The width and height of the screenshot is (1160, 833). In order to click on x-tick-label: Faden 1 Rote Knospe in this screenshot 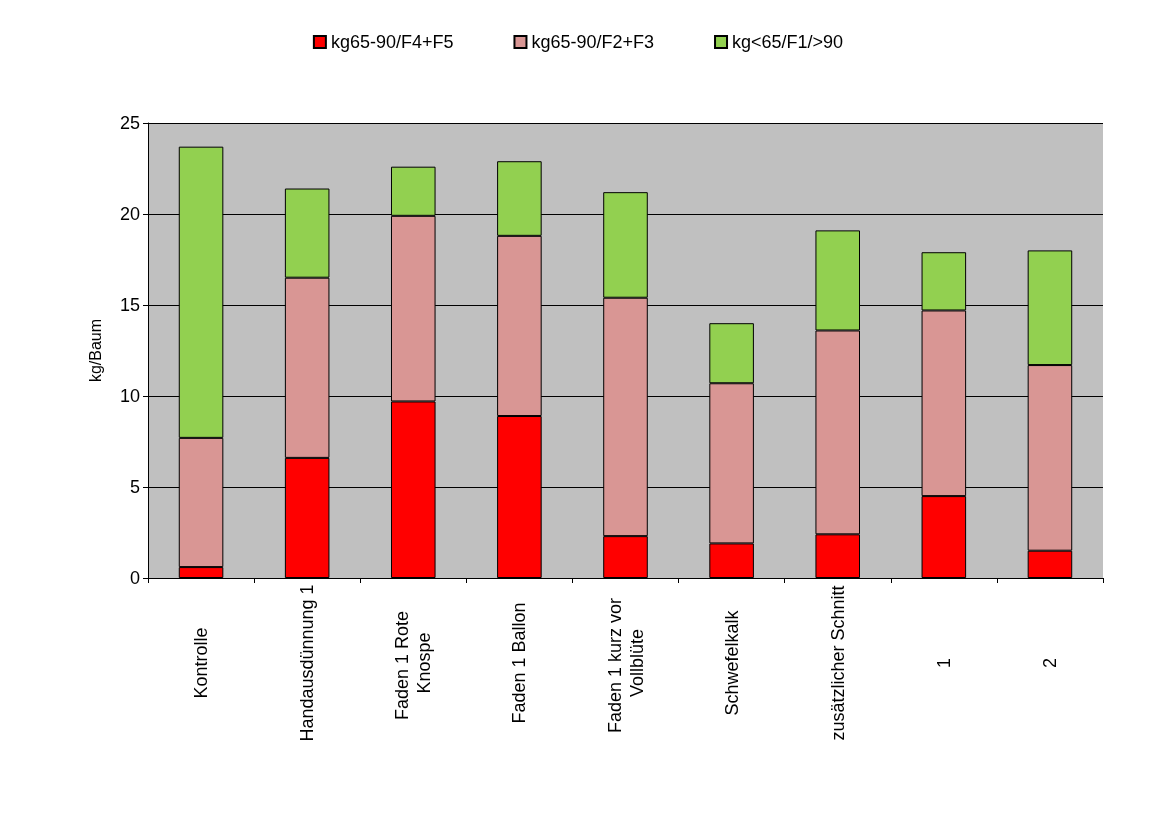, I will do `click(413, 663)`.